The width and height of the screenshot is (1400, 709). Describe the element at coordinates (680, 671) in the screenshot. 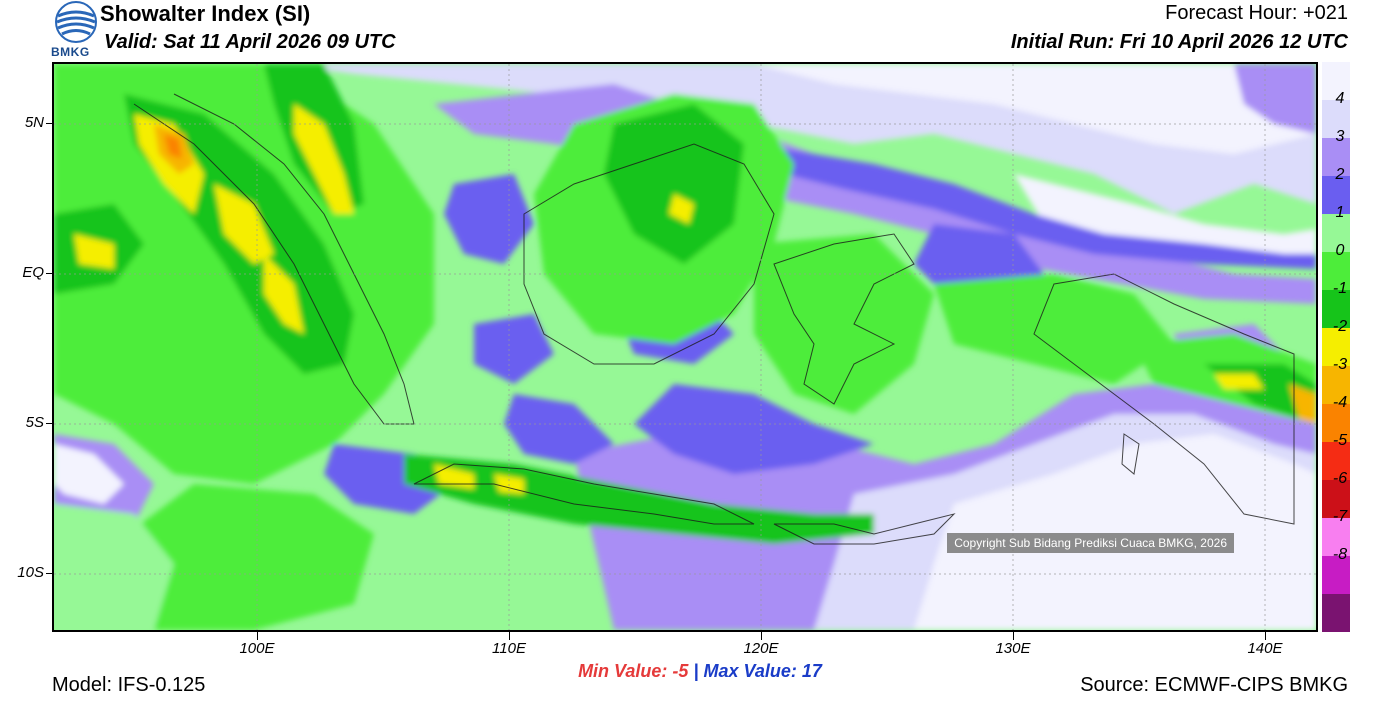

I see `min-value: -5` at that location.